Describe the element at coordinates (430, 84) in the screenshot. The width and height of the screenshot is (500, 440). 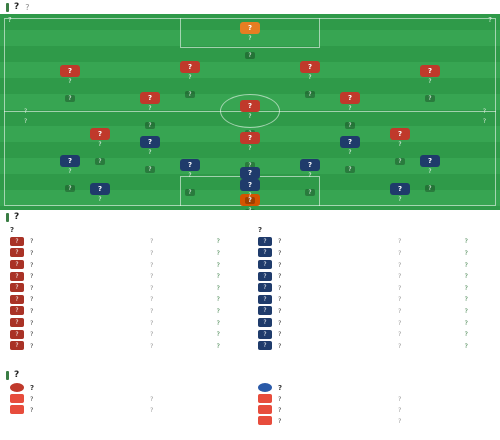
I see `home-player-4: ???` at that location.